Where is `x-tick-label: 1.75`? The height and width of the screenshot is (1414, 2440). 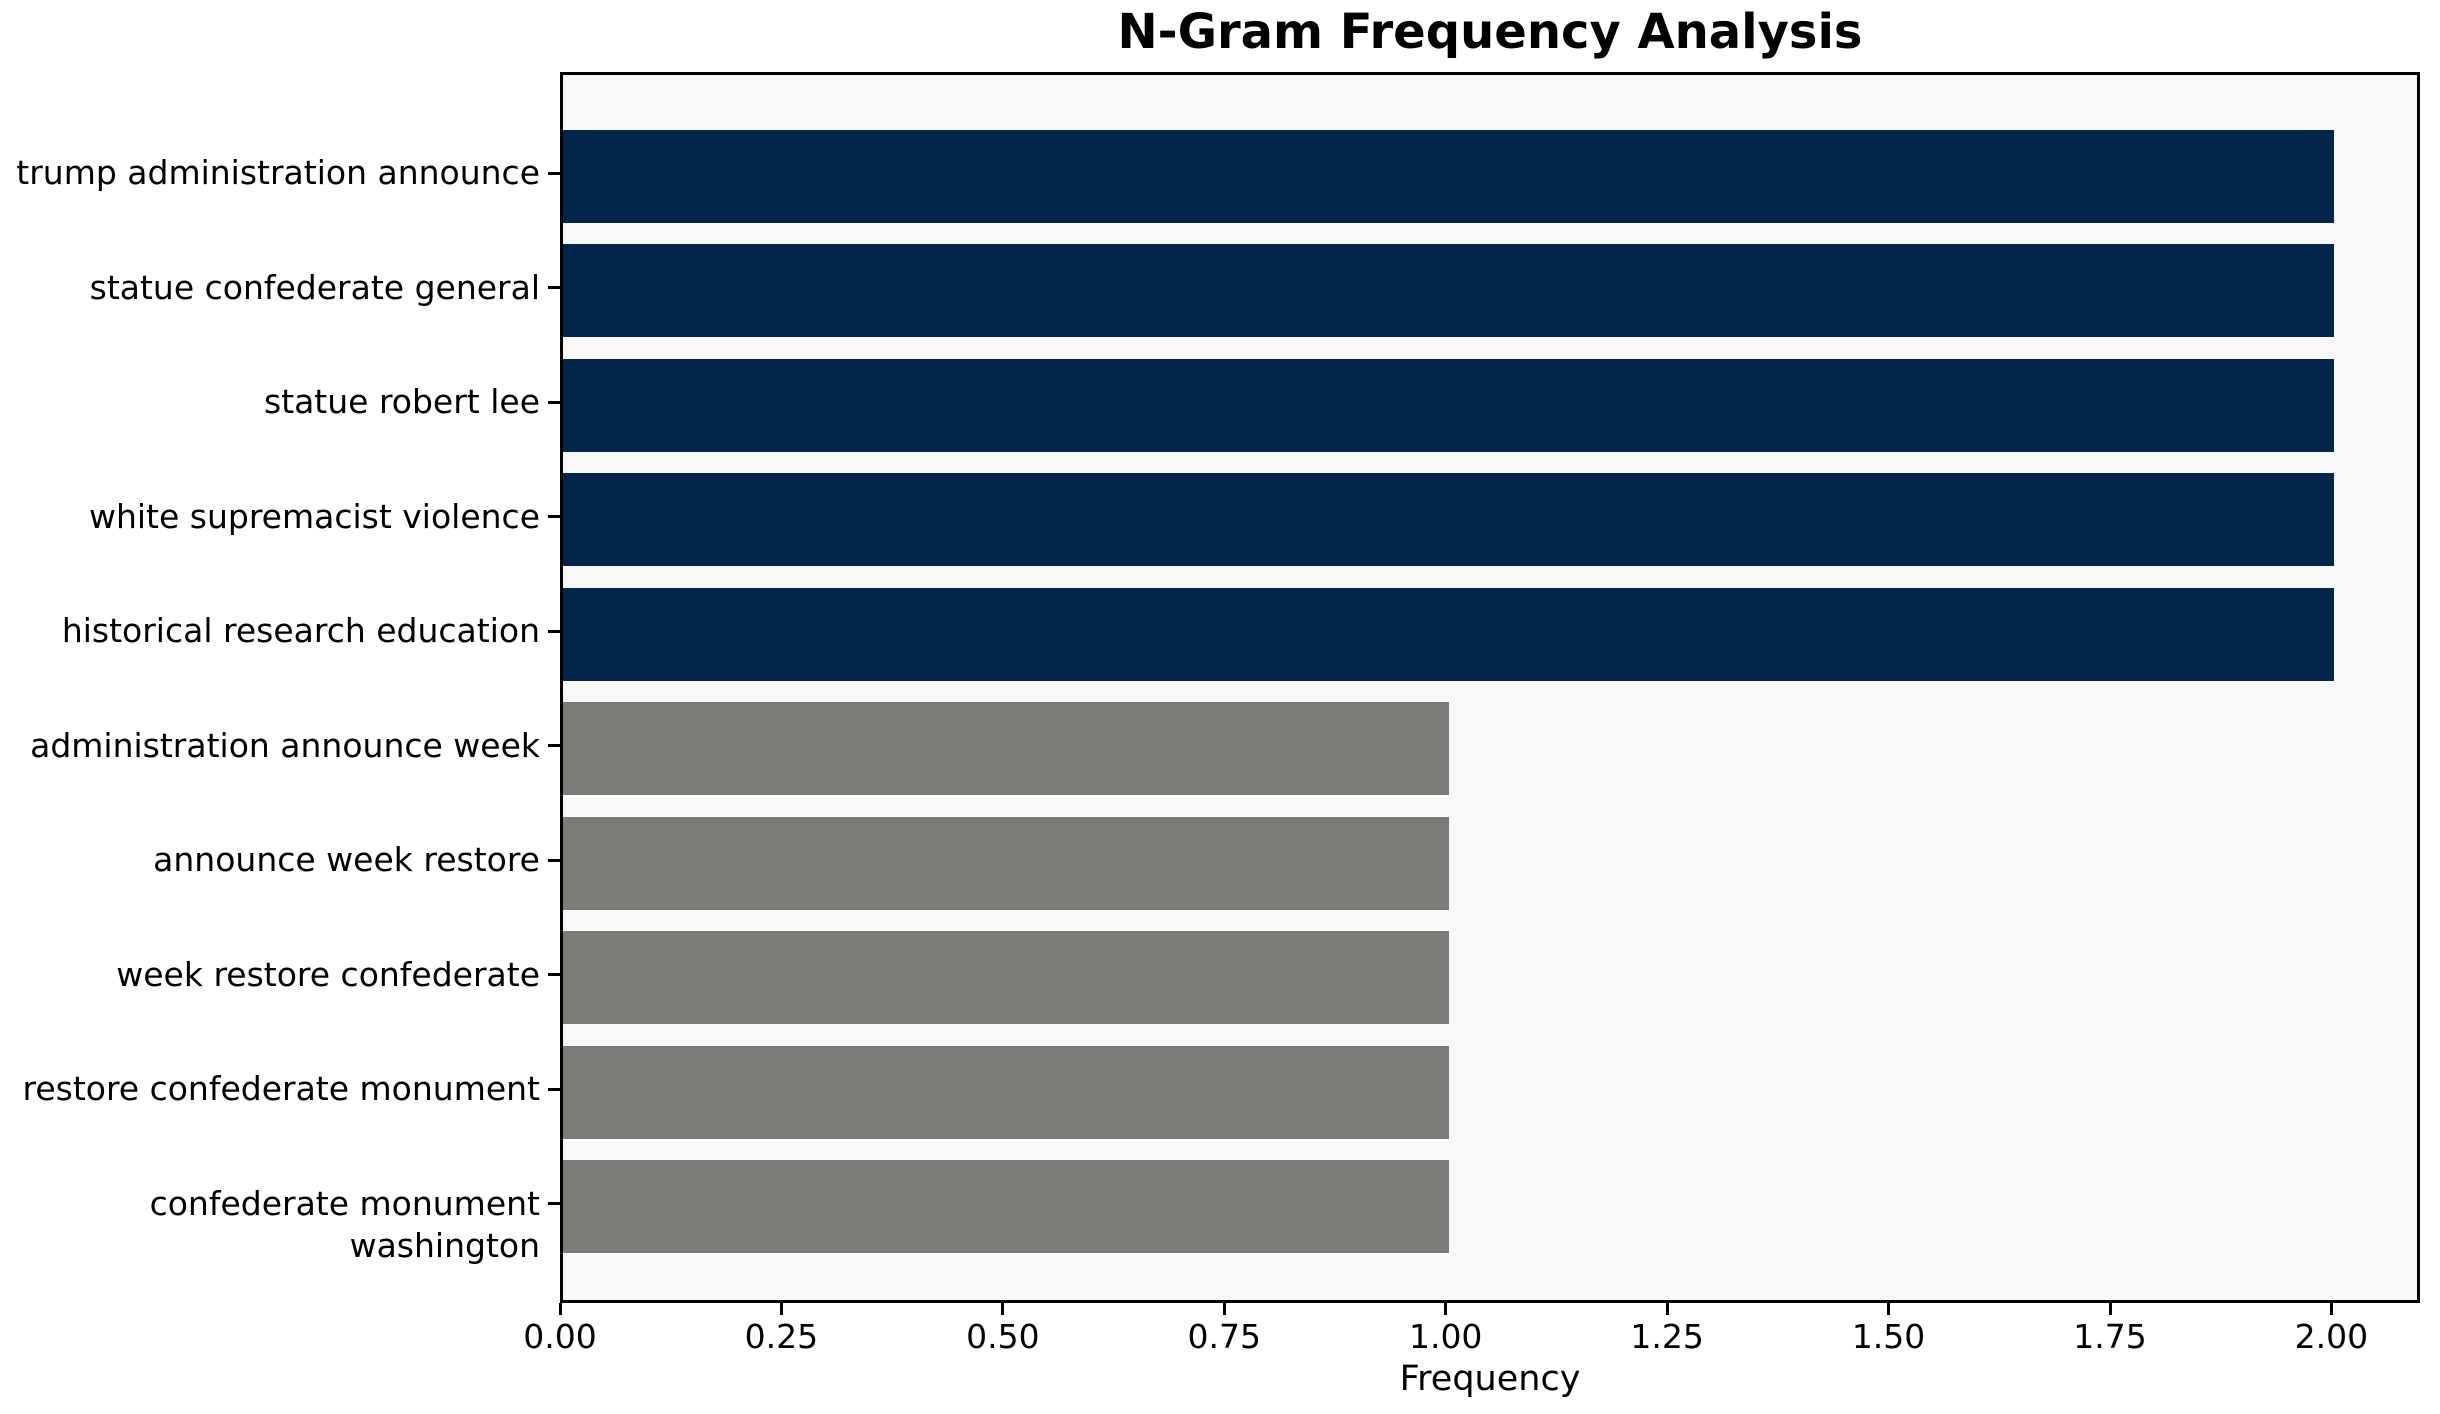
x-tick-label: 1.75 is located at coordinates (2110, 1336).